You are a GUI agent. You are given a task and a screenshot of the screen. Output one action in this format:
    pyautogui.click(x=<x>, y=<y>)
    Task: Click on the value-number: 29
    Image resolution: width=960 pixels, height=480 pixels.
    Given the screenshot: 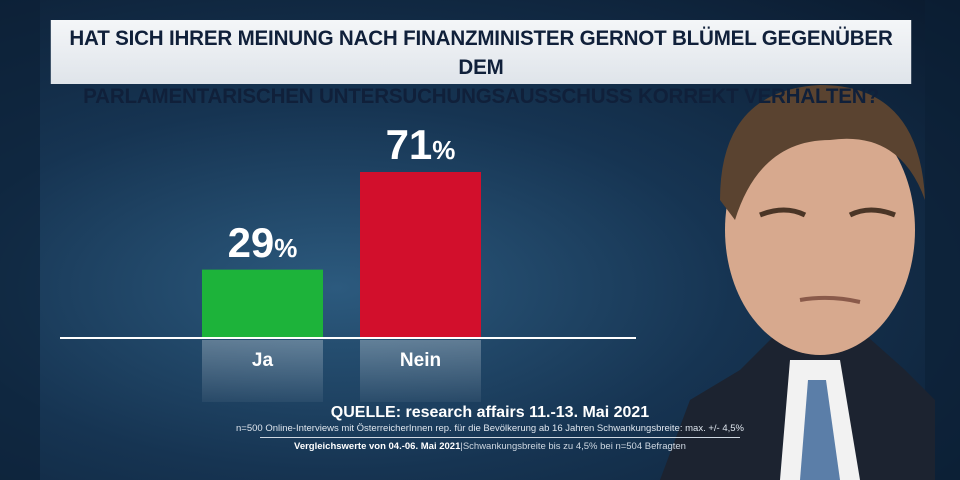 What is the action you would take?
    pyautogui.click(x=251, y=242)
    